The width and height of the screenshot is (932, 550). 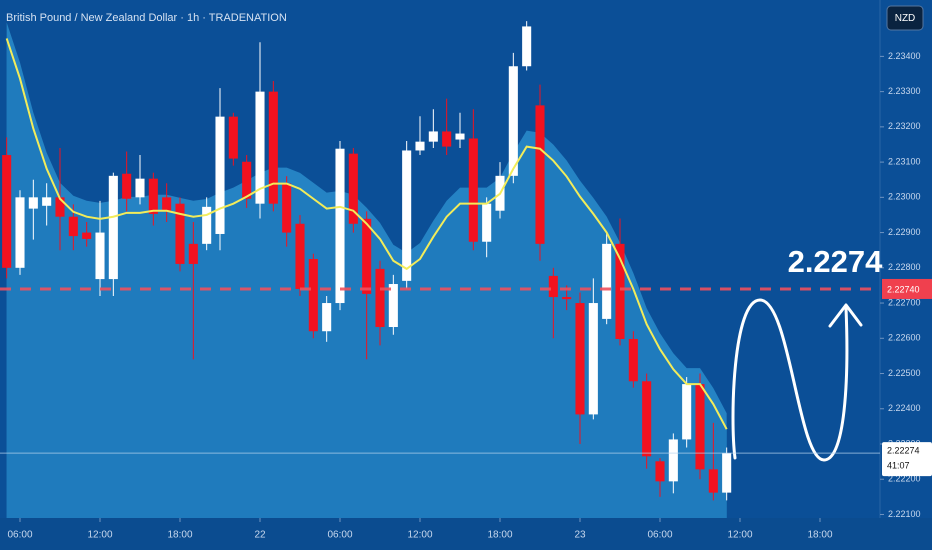 What do you see at coordinates (904, 161) in the screenshot?
I see `y-tick-label: 2.23100` at bounding box center [904, 161].